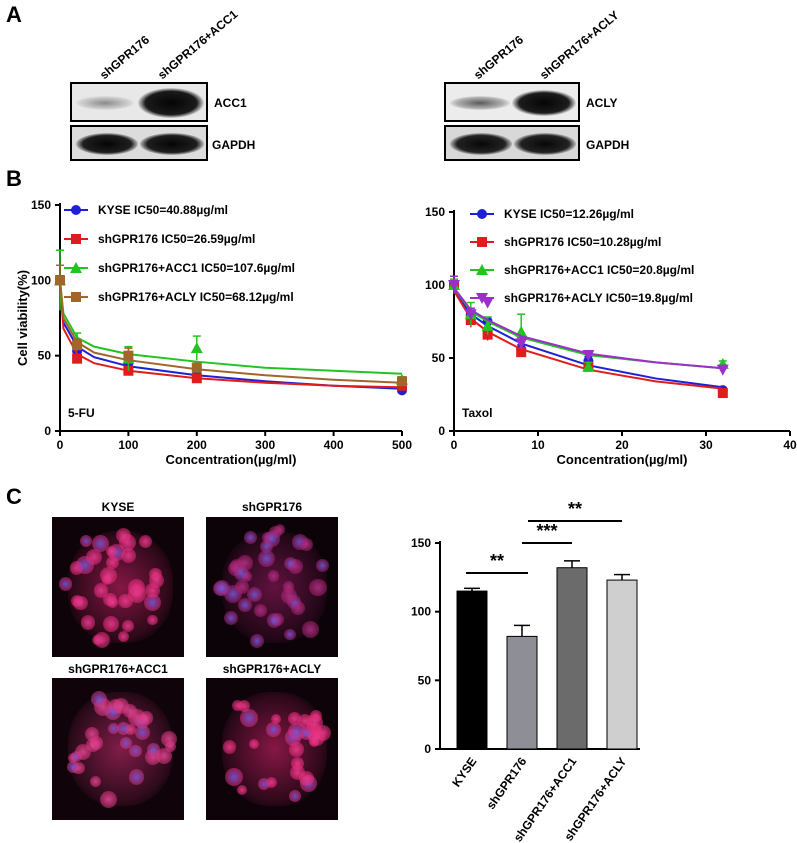 The height and width of the screenshot is (843, 797). I want to click on micrograph-shgpr176-acly, so click(272, 749).